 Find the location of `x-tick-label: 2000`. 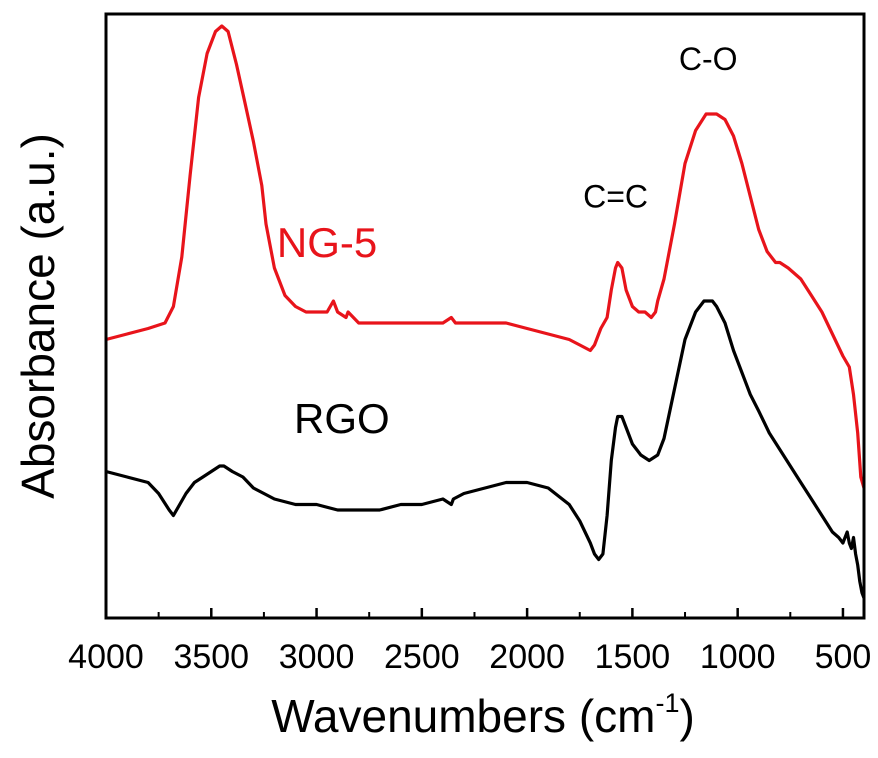

x-tick-label: 2000 is located at coordinates (527, 657).